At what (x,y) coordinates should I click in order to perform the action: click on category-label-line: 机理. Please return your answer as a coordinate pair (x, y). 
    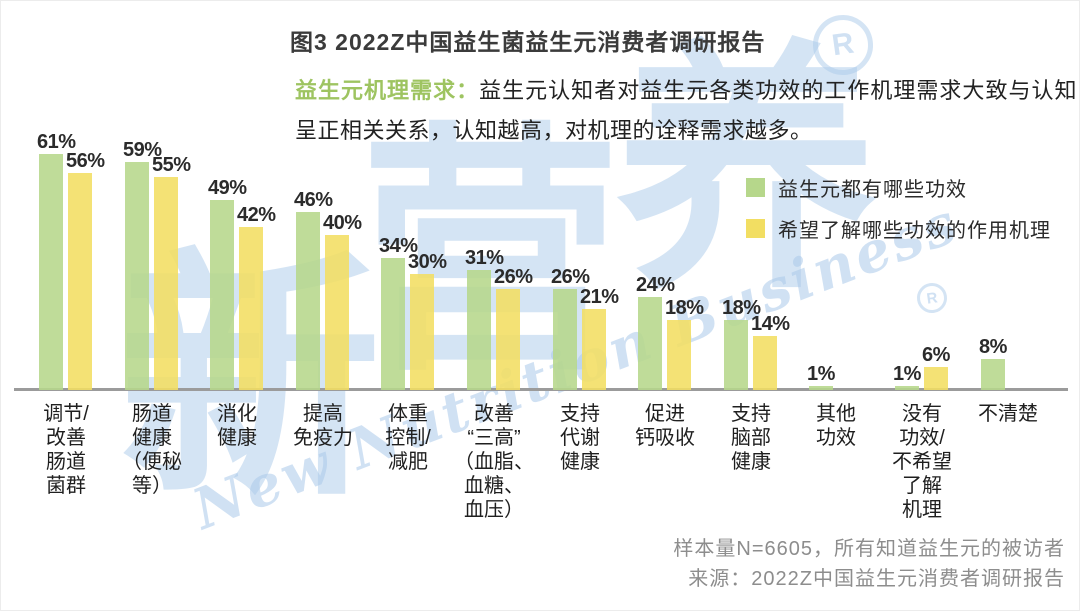
    Looking at the image, I should click on (922, 510).